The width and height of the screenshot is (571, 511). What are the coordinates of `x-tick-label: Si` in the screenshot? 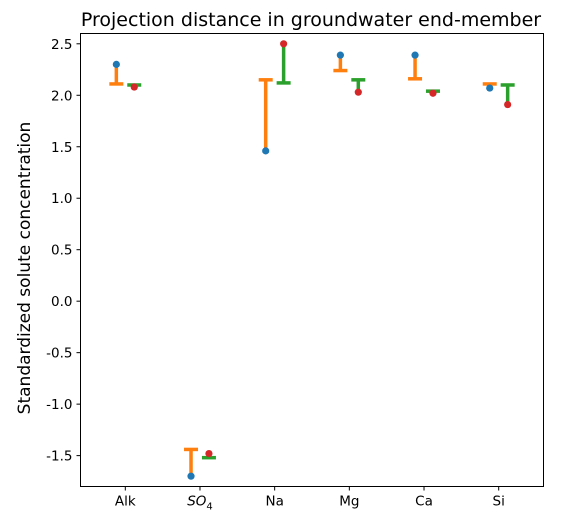 It's located at (499, 502).